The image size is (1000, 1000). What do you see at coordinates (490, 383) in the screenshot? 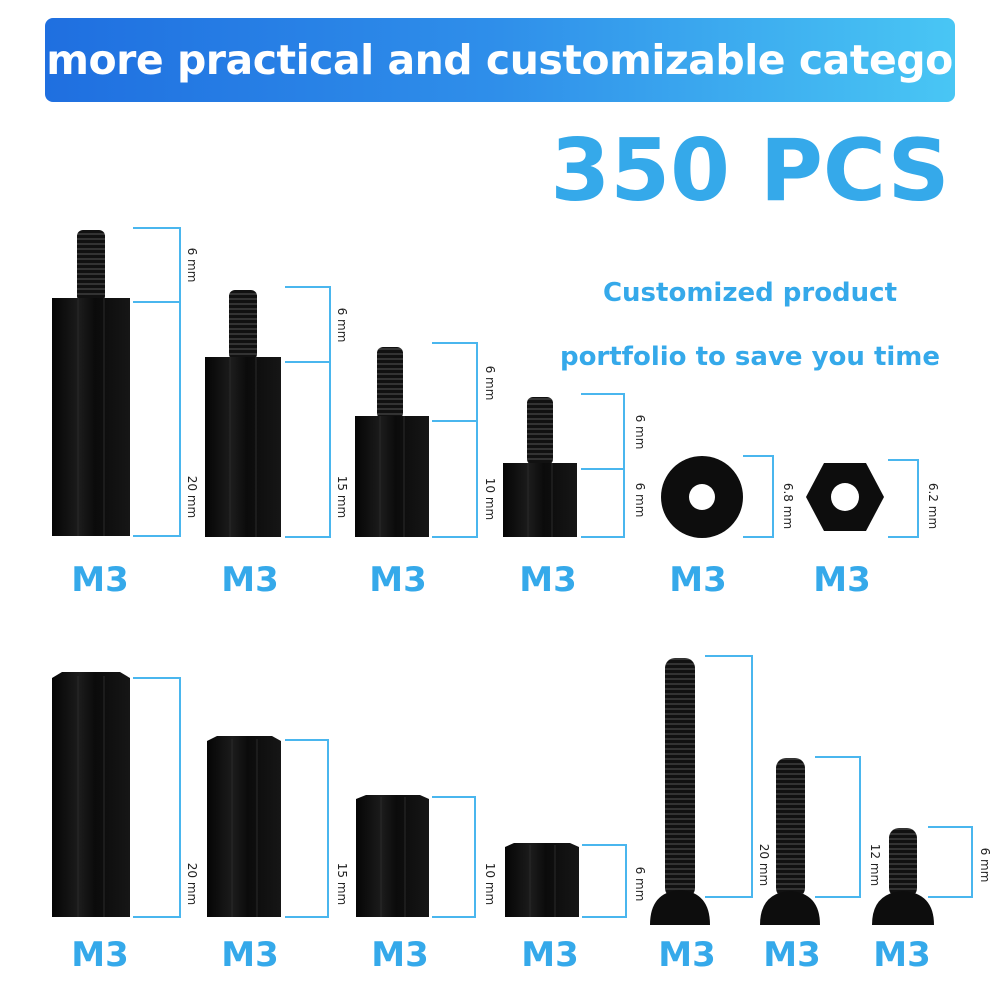
I see `dim-standoff-10mm-thread: 6 mm` at bounding box center [490, 383].